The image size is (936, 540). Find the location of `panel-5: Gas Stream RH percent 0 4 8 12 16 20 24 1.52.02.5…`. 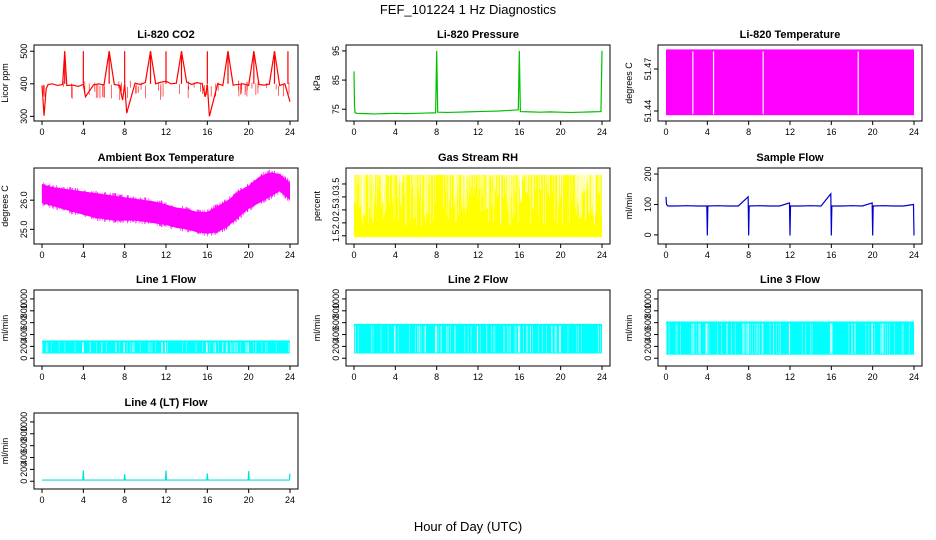

panel-5: Gas Stream RH percent 0 4 8 12 16 20 24 1.52.02.5… is located at coordinates (461, 206).